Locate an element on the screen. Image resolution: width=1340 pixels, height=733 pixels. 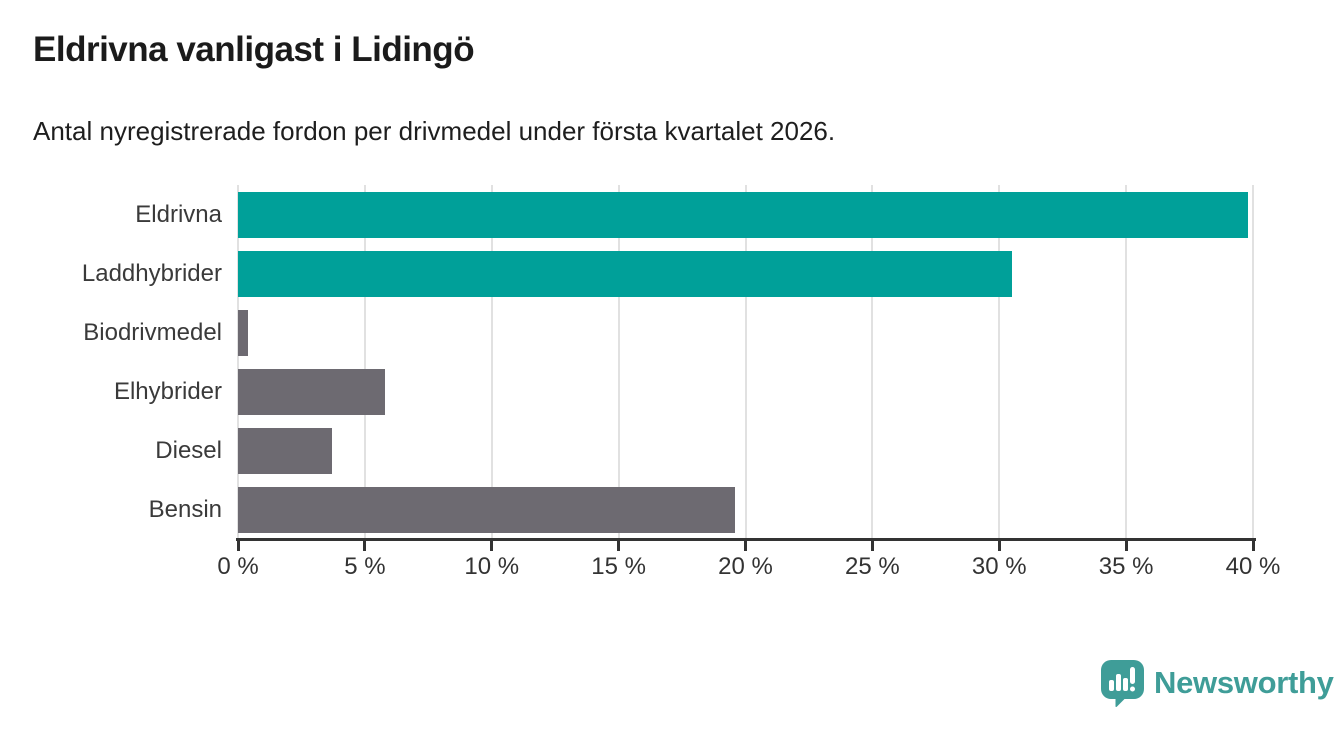
category-label: Eldrivna is located at coordinates (178, 214).